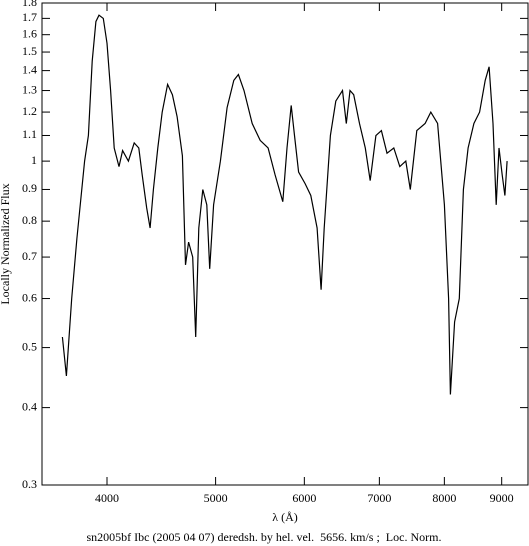 This screenshot has height=546, width=529. I want to click on y-tick-label: 1.8, so click(29, 4).